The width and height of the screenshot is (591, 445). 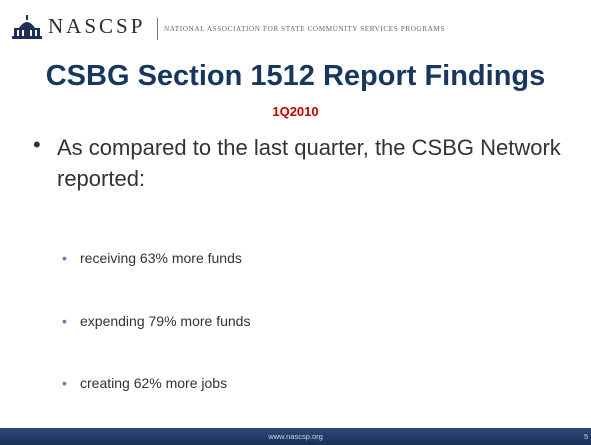 I want to click on page-number: 5, so click(x=586, y=436).